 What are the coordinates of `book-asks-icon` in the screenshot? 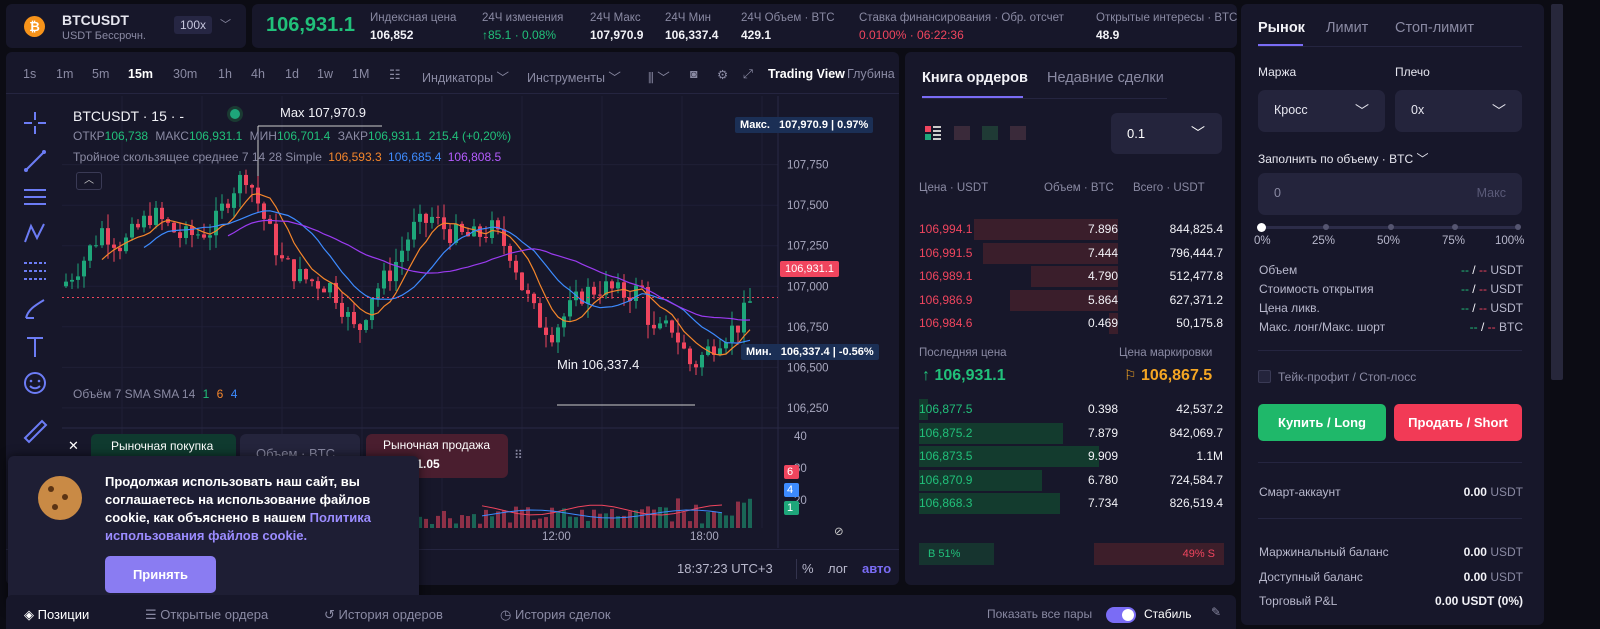 It's located at (962, 133).